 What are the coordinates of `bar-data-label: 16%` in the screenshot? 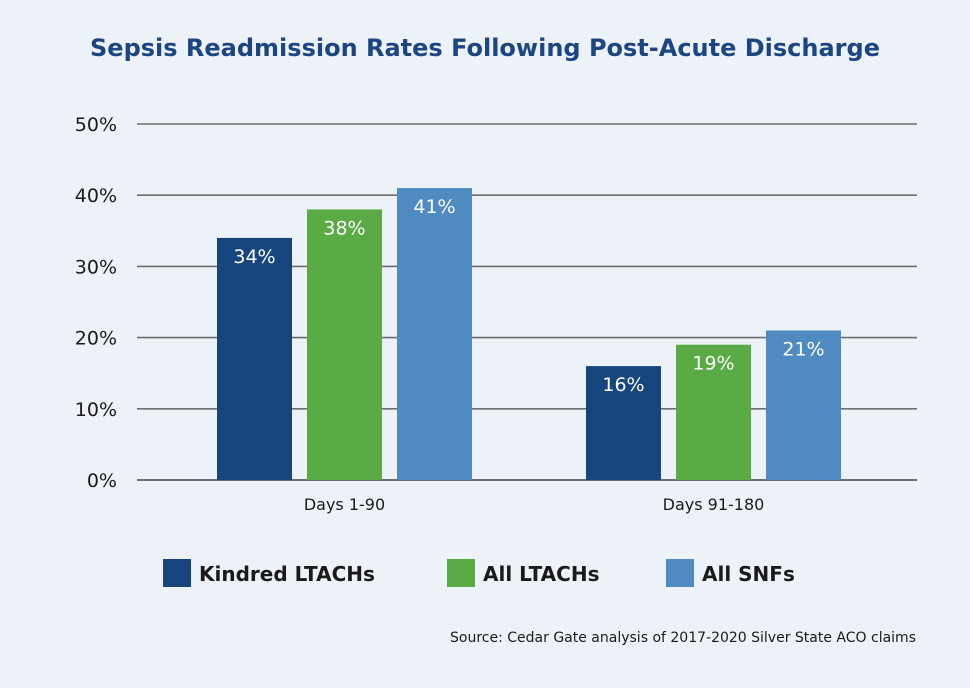 It's located at (623, 385).